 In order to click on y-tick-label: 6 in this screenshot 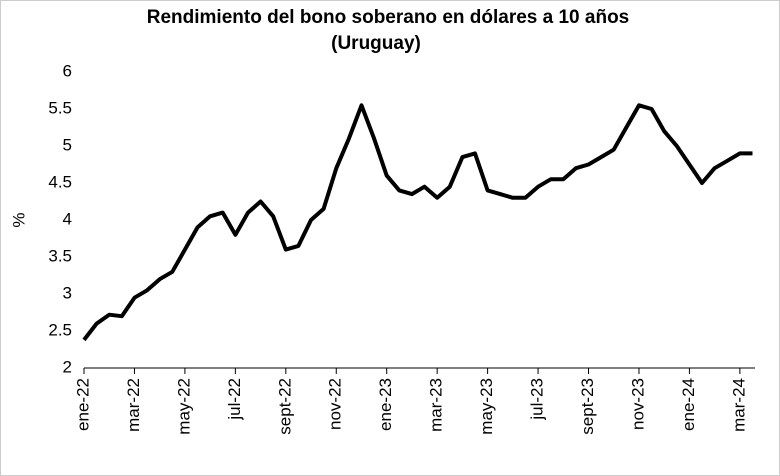, I will do `click(67, 70)`.